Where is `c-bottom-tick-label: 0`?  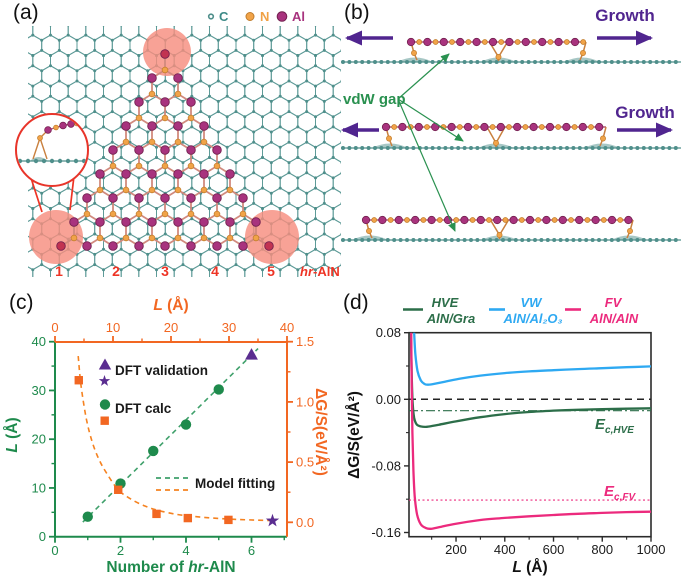
c-bottom-tick-label: 0 is located at coordinates (54, 550).